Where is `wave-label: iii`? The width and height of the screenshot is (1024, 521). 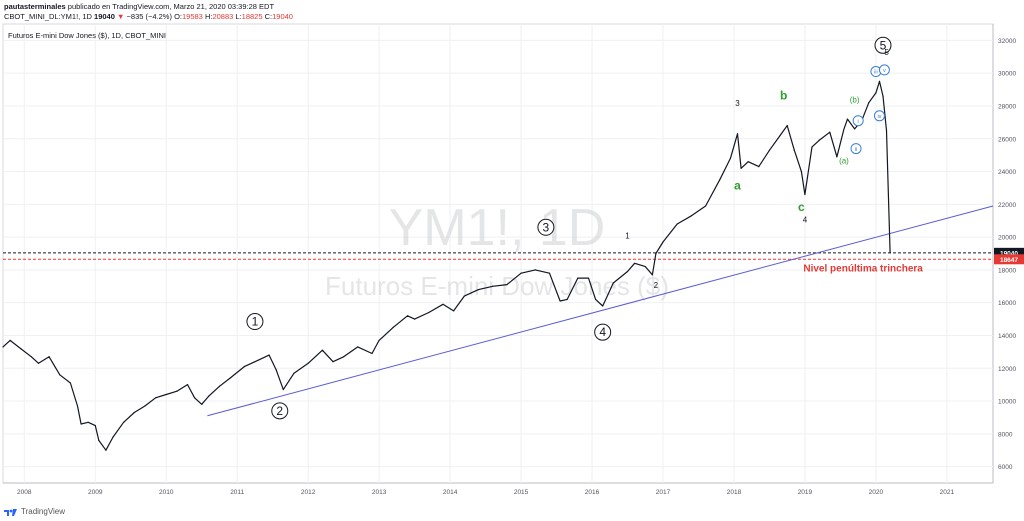
wave-label: iii is located at coordinates (876, 73).